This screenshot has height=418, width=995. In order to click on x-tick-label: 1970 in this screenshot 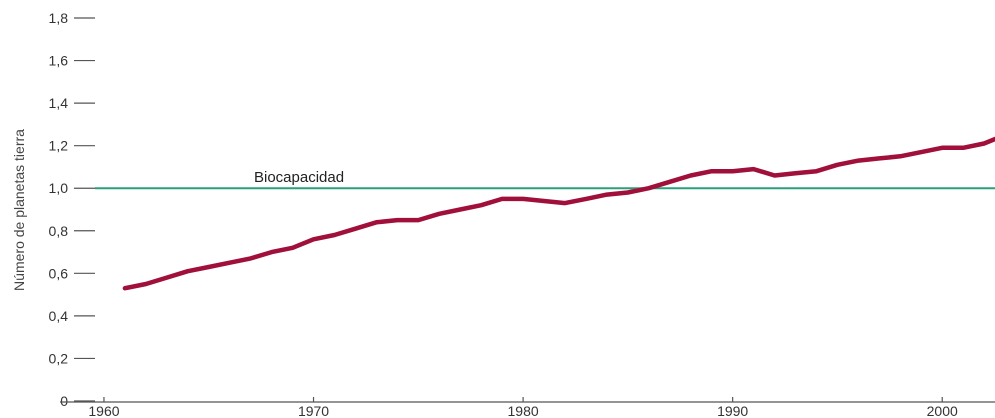, I will do `click(313, 410)`.